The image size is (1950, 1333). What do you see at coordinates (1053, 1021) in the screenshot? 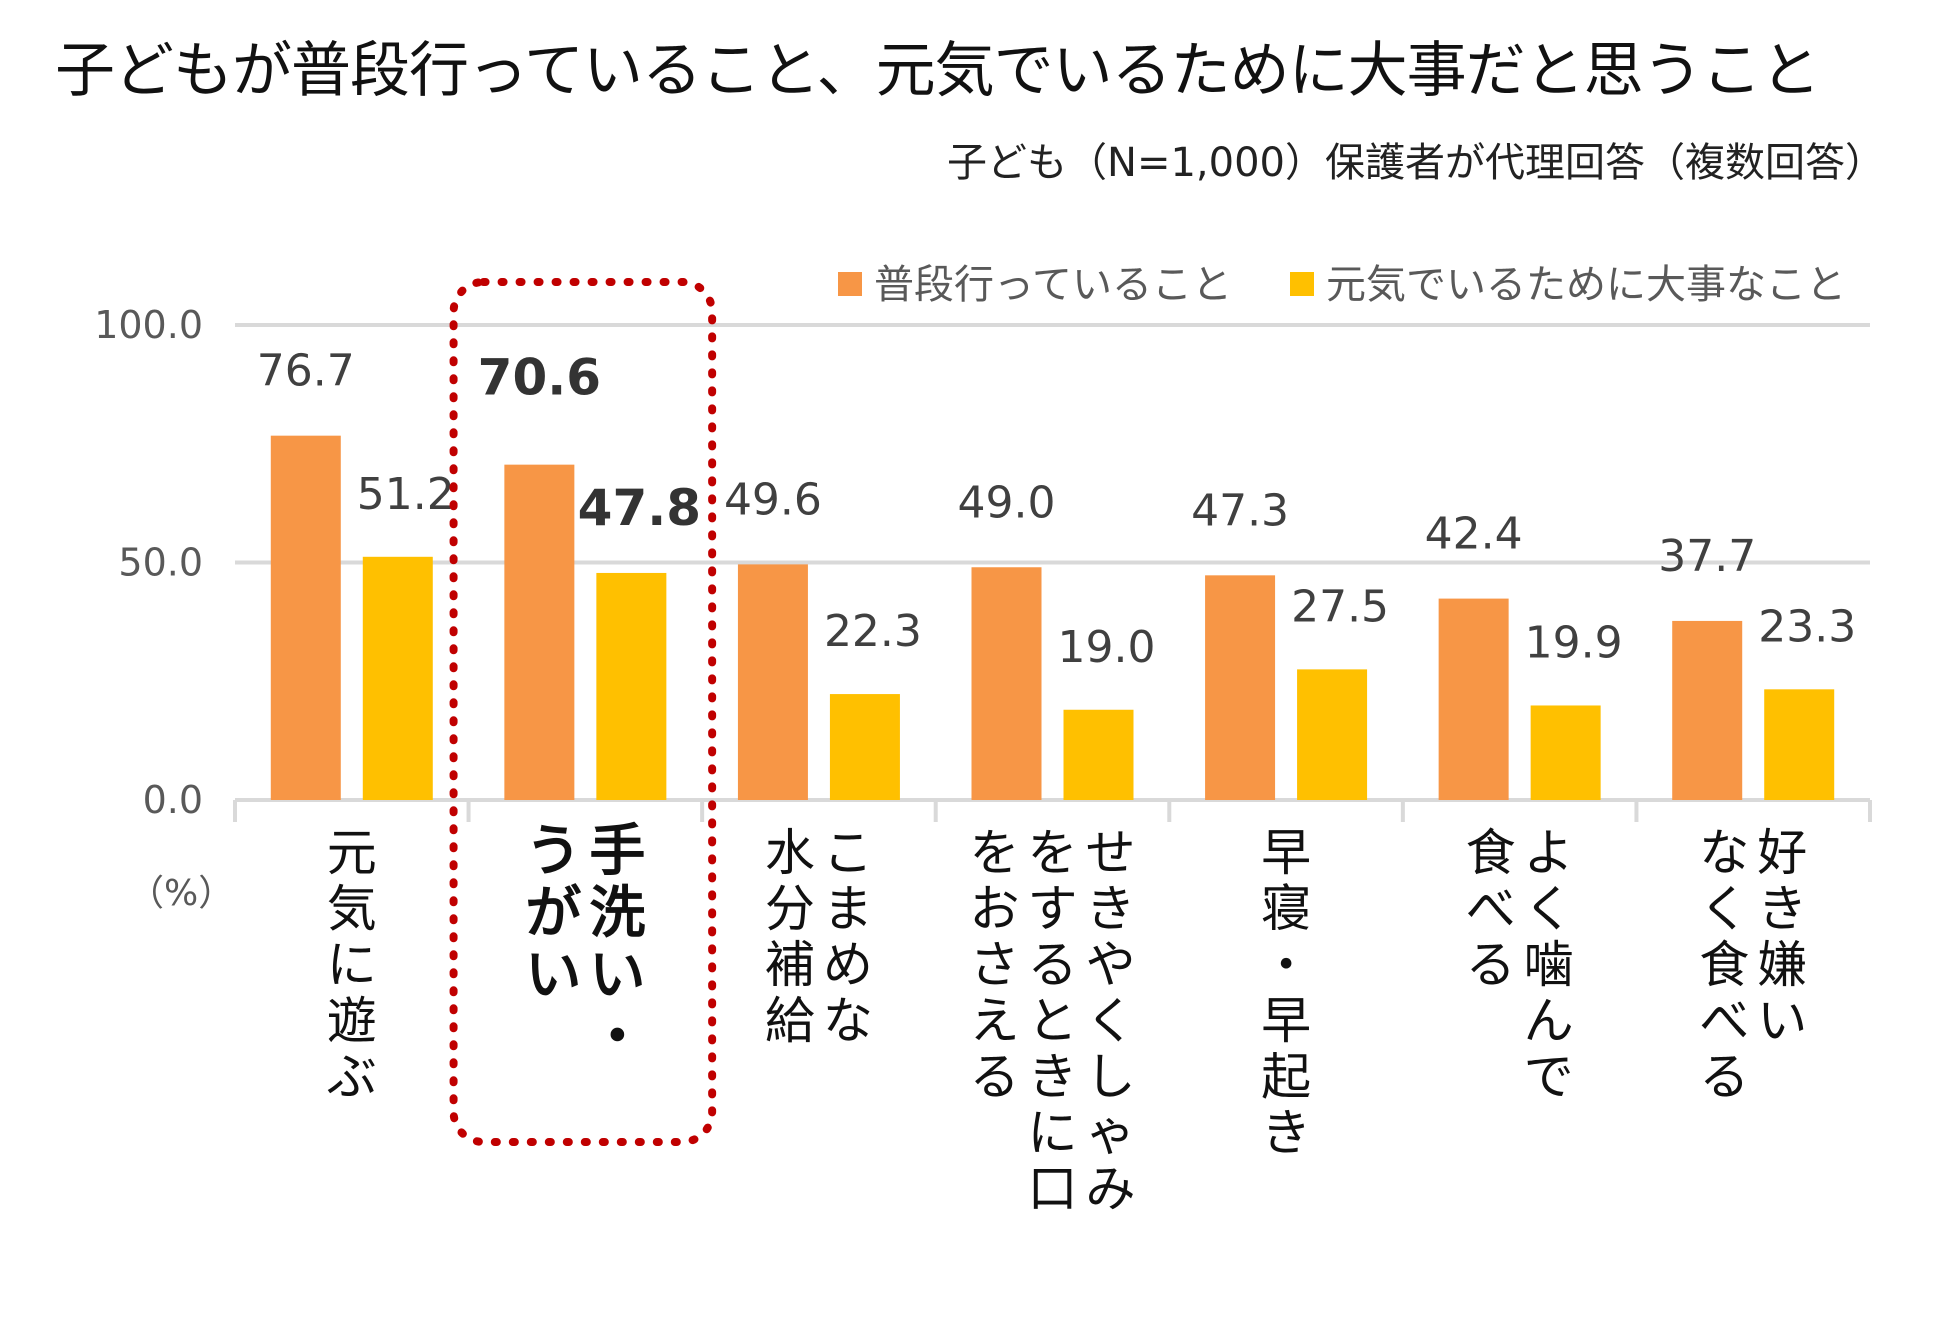
I see `category-label-char: と` at bounding box center [1053, 1021].